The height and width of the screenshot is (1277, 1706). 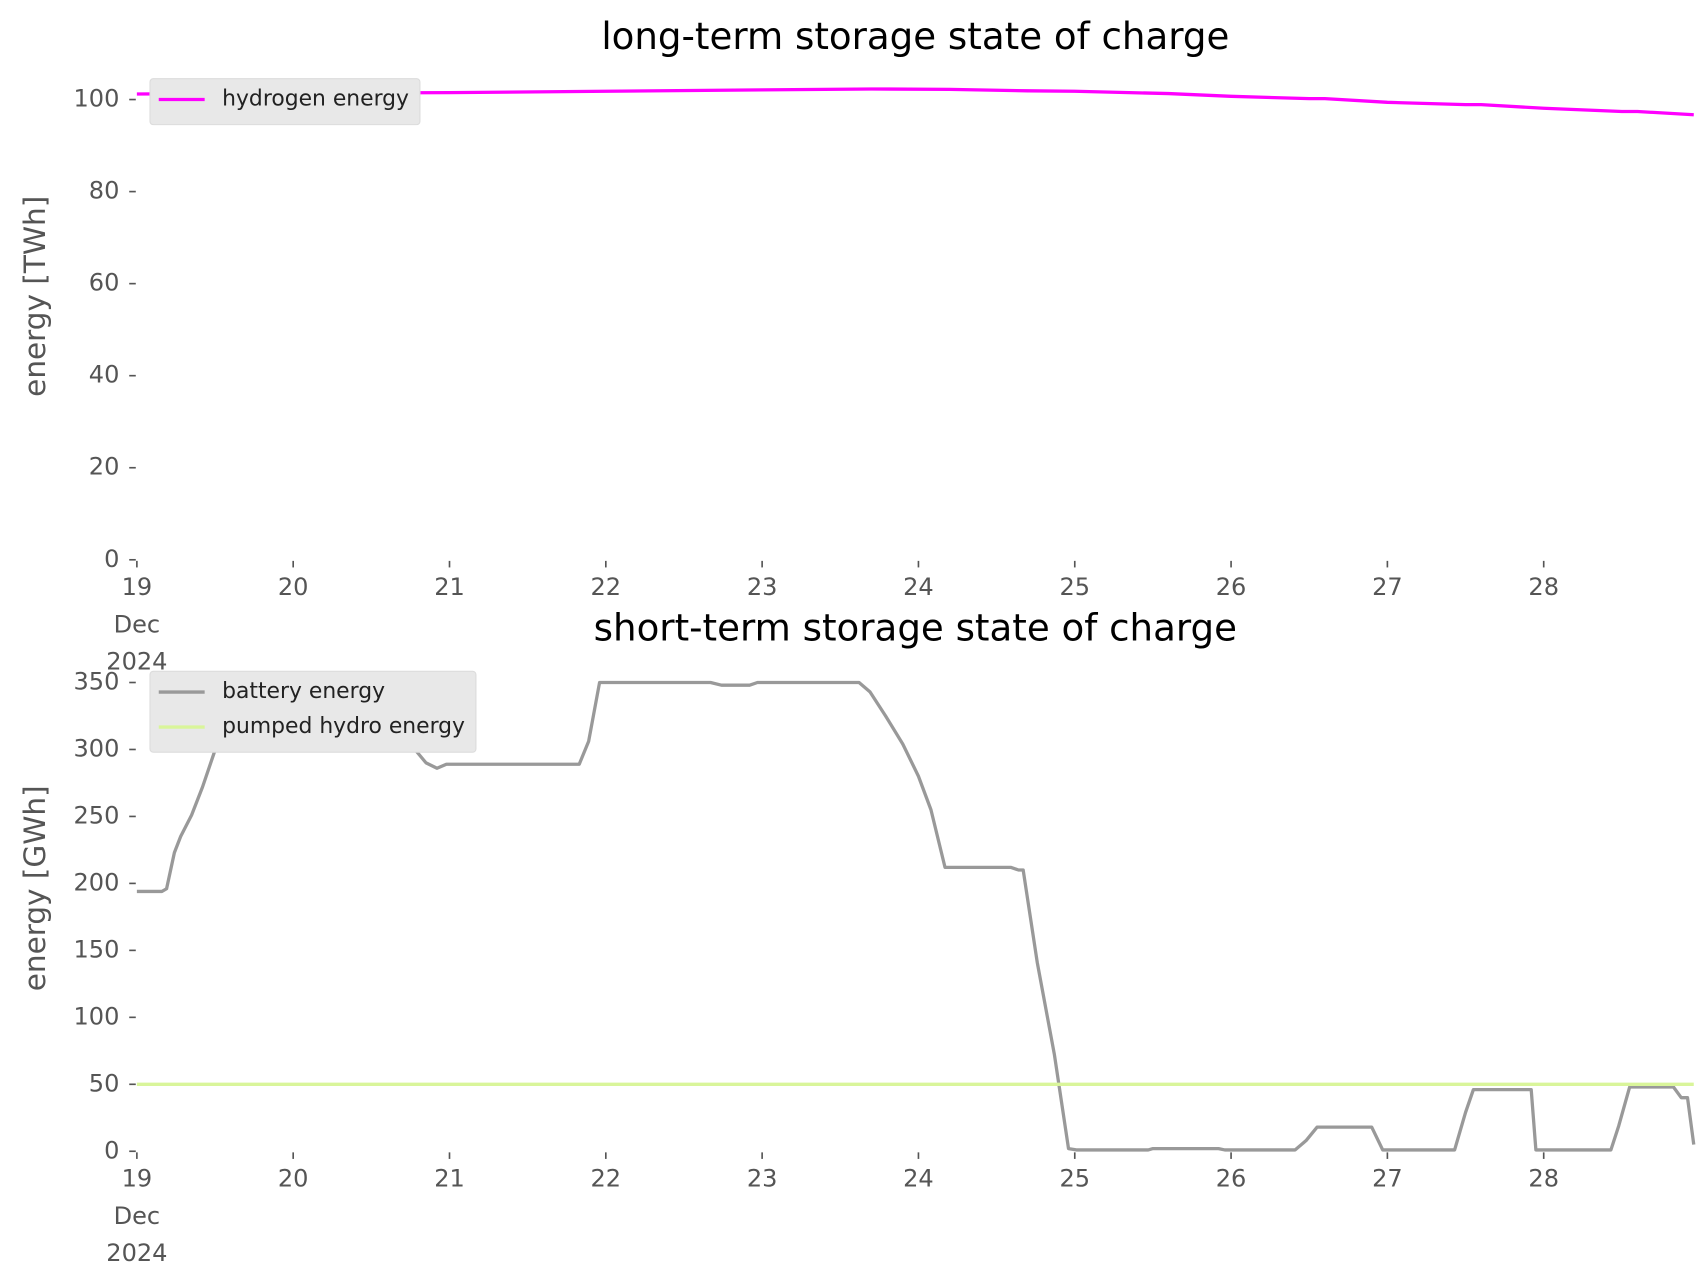 I want to click on legend: battery energy pumped hydro energy, so click(x=313, y=711).